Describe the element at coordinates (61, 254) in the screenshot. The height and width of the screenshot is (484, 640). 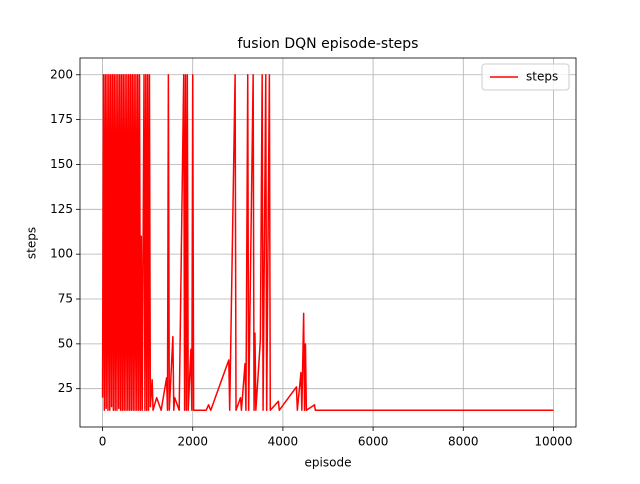
I see `y-tick-label: 100` at that location.